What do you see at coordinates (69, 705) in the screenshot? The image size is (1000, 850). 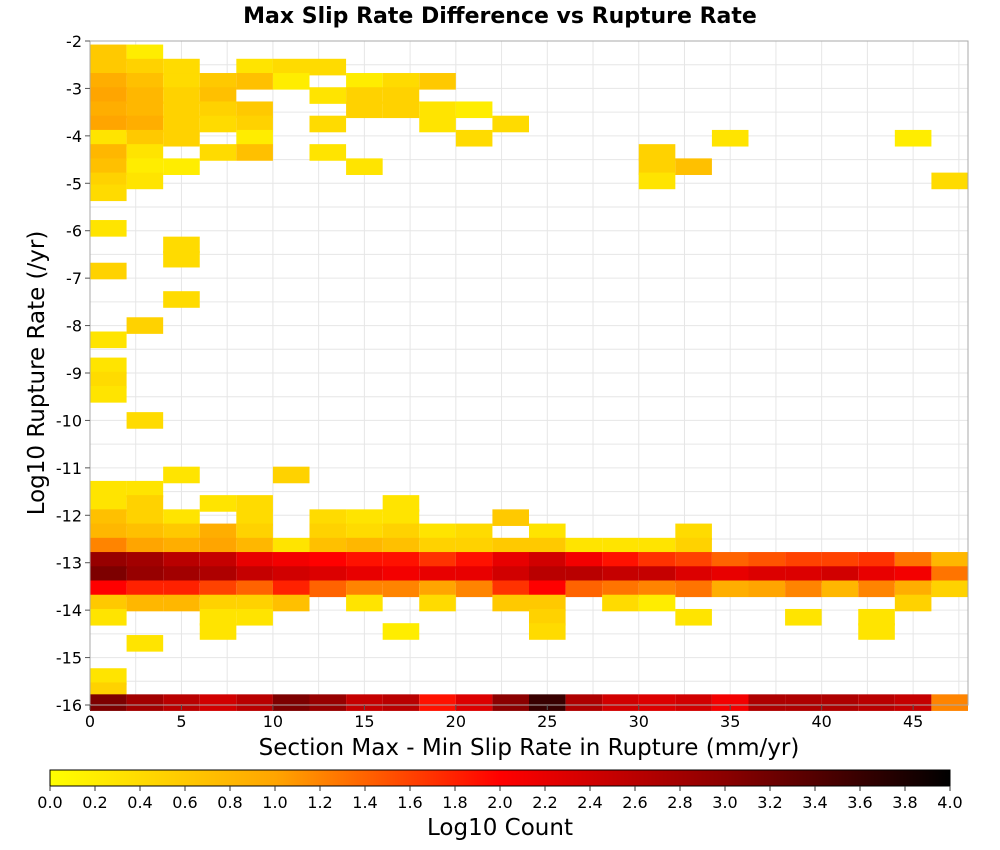 I see `y-tick-label: -16` at bounding box center [69, 705].